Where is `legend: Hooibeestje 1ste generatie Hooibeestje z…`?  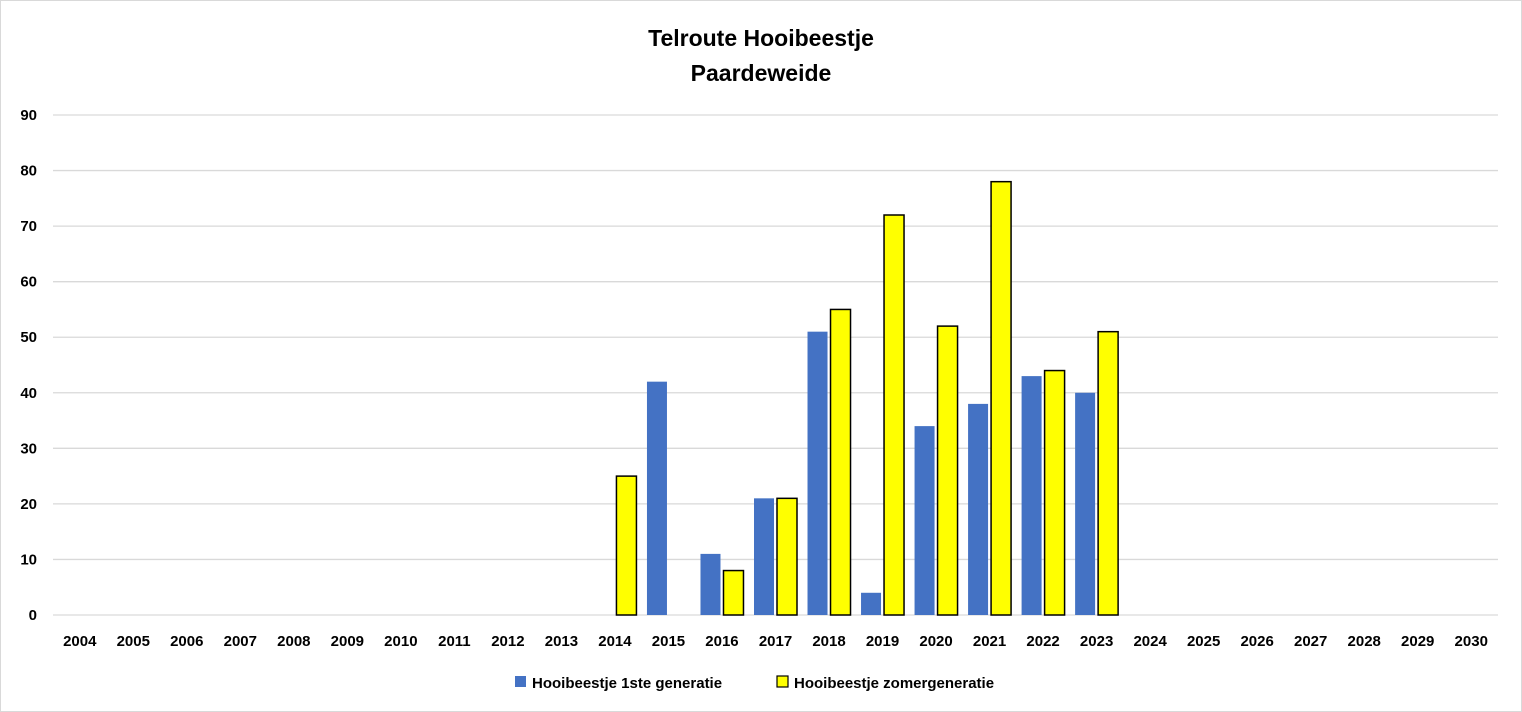 legend: Hooibeestje 1ste generatie Hooibeestje z… is located at coordinates (754, 683).